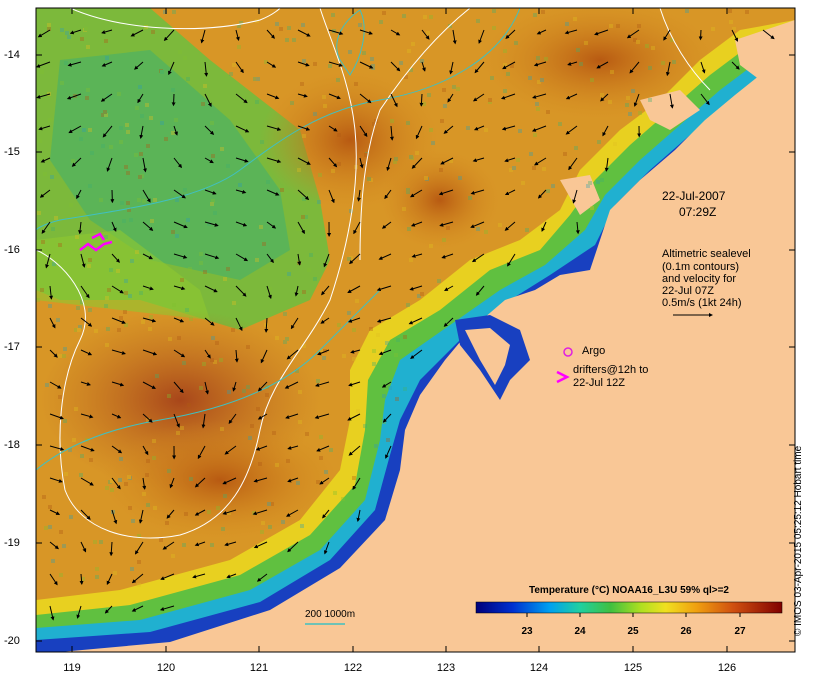 The height and width of the screenshot is (680, 820). Describe the element at coordinates (72, 668) in the screenshot. I see `x-tick-label: 119` at that location.